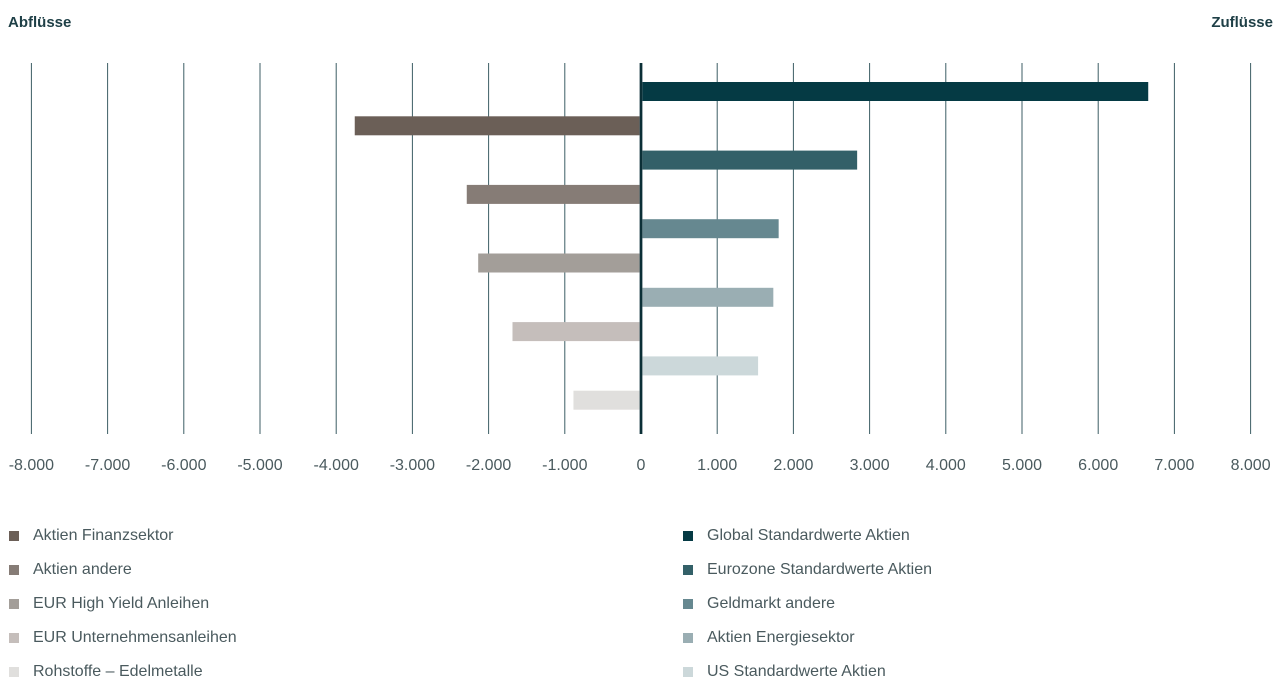 This screenshot has height=689, width=1277. I want to click on x-tick-label: 0, so click(641, 465).